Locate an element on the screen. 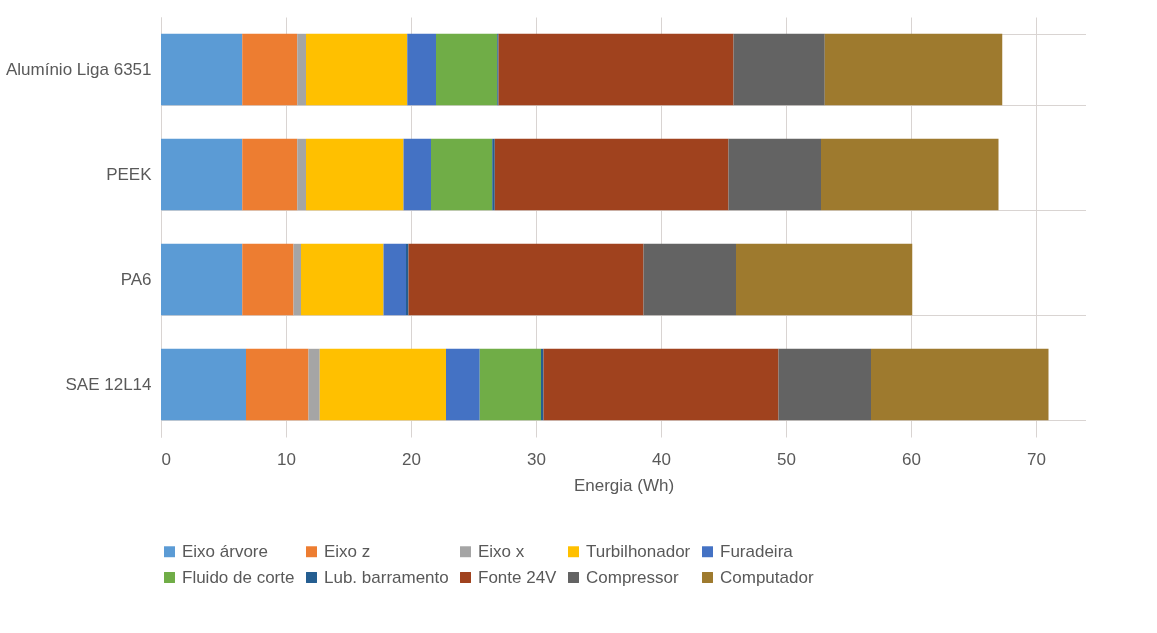 The width and height of the screenshot is (1157, 633). x-axis-title: Energia (Wh) is located at coordinates (624, 485).